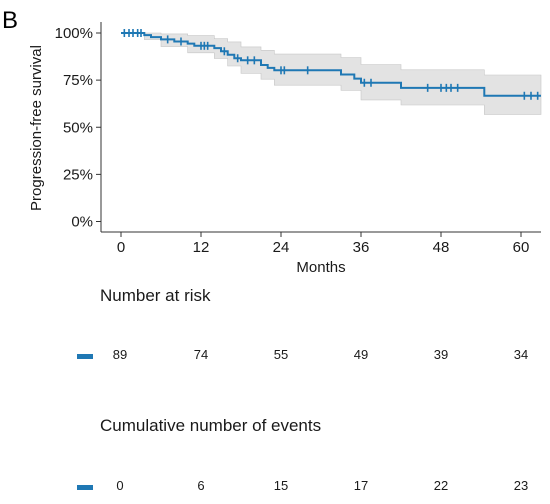 This screenshot has width=550, height=504. I want to click on event-count: 15, so click(281, 485).